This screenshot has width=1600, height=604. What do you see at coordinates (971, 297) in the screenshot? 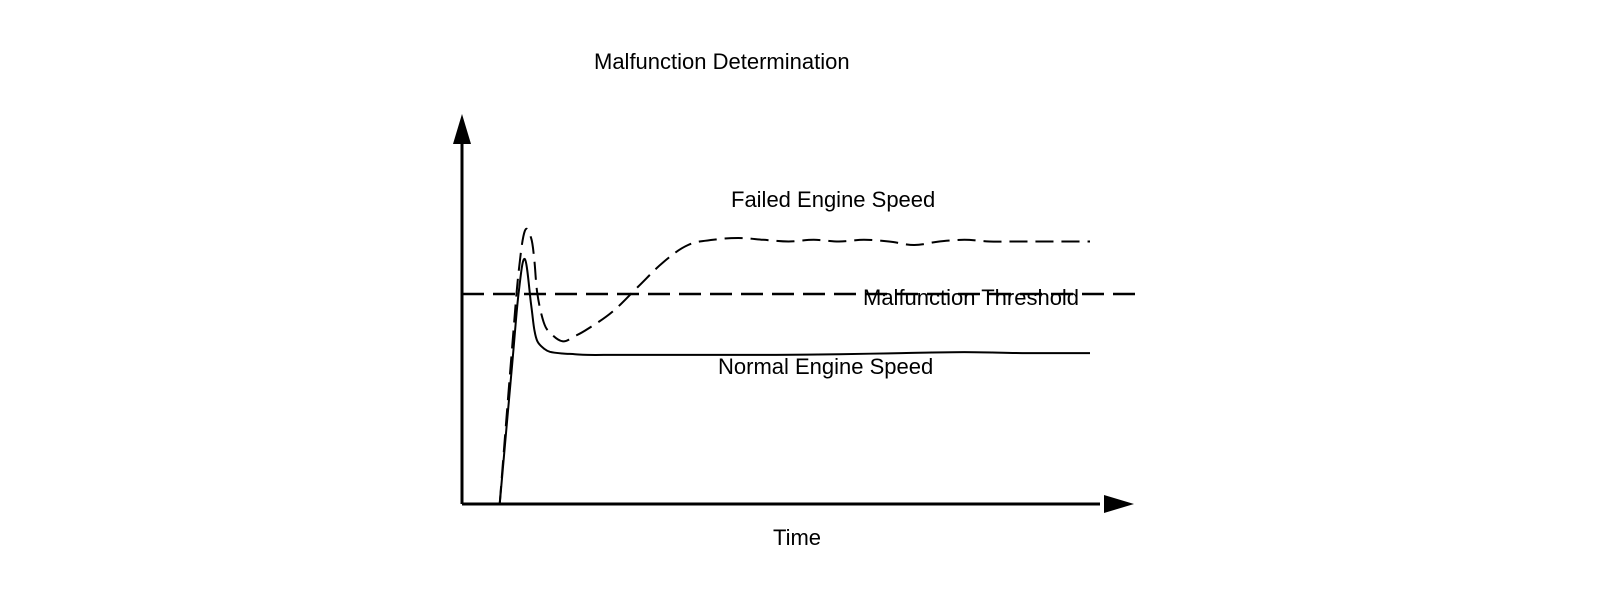
I see `threshold-label: Malfunction Threshold` at bounding box center [971, 297].